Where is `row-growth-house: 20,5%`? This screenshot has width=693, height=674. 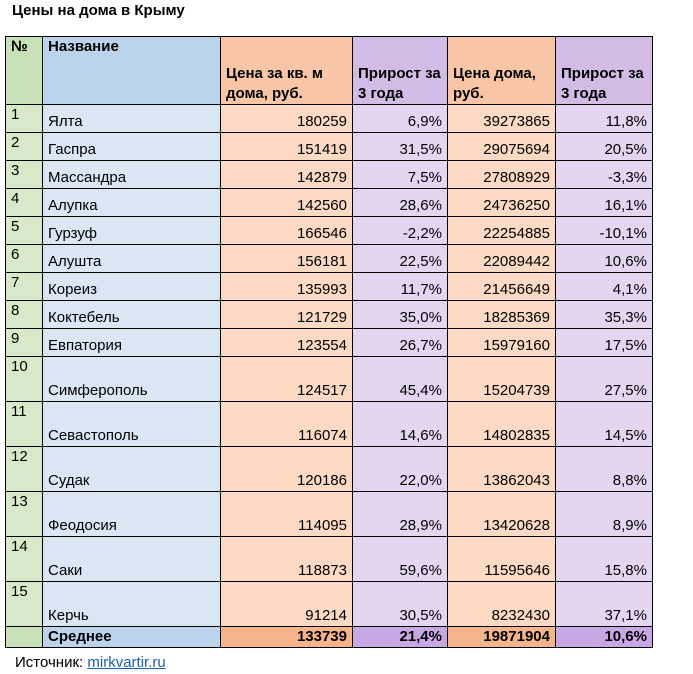 row-growth-house: 20,5% is located at coordinates (604, 146).